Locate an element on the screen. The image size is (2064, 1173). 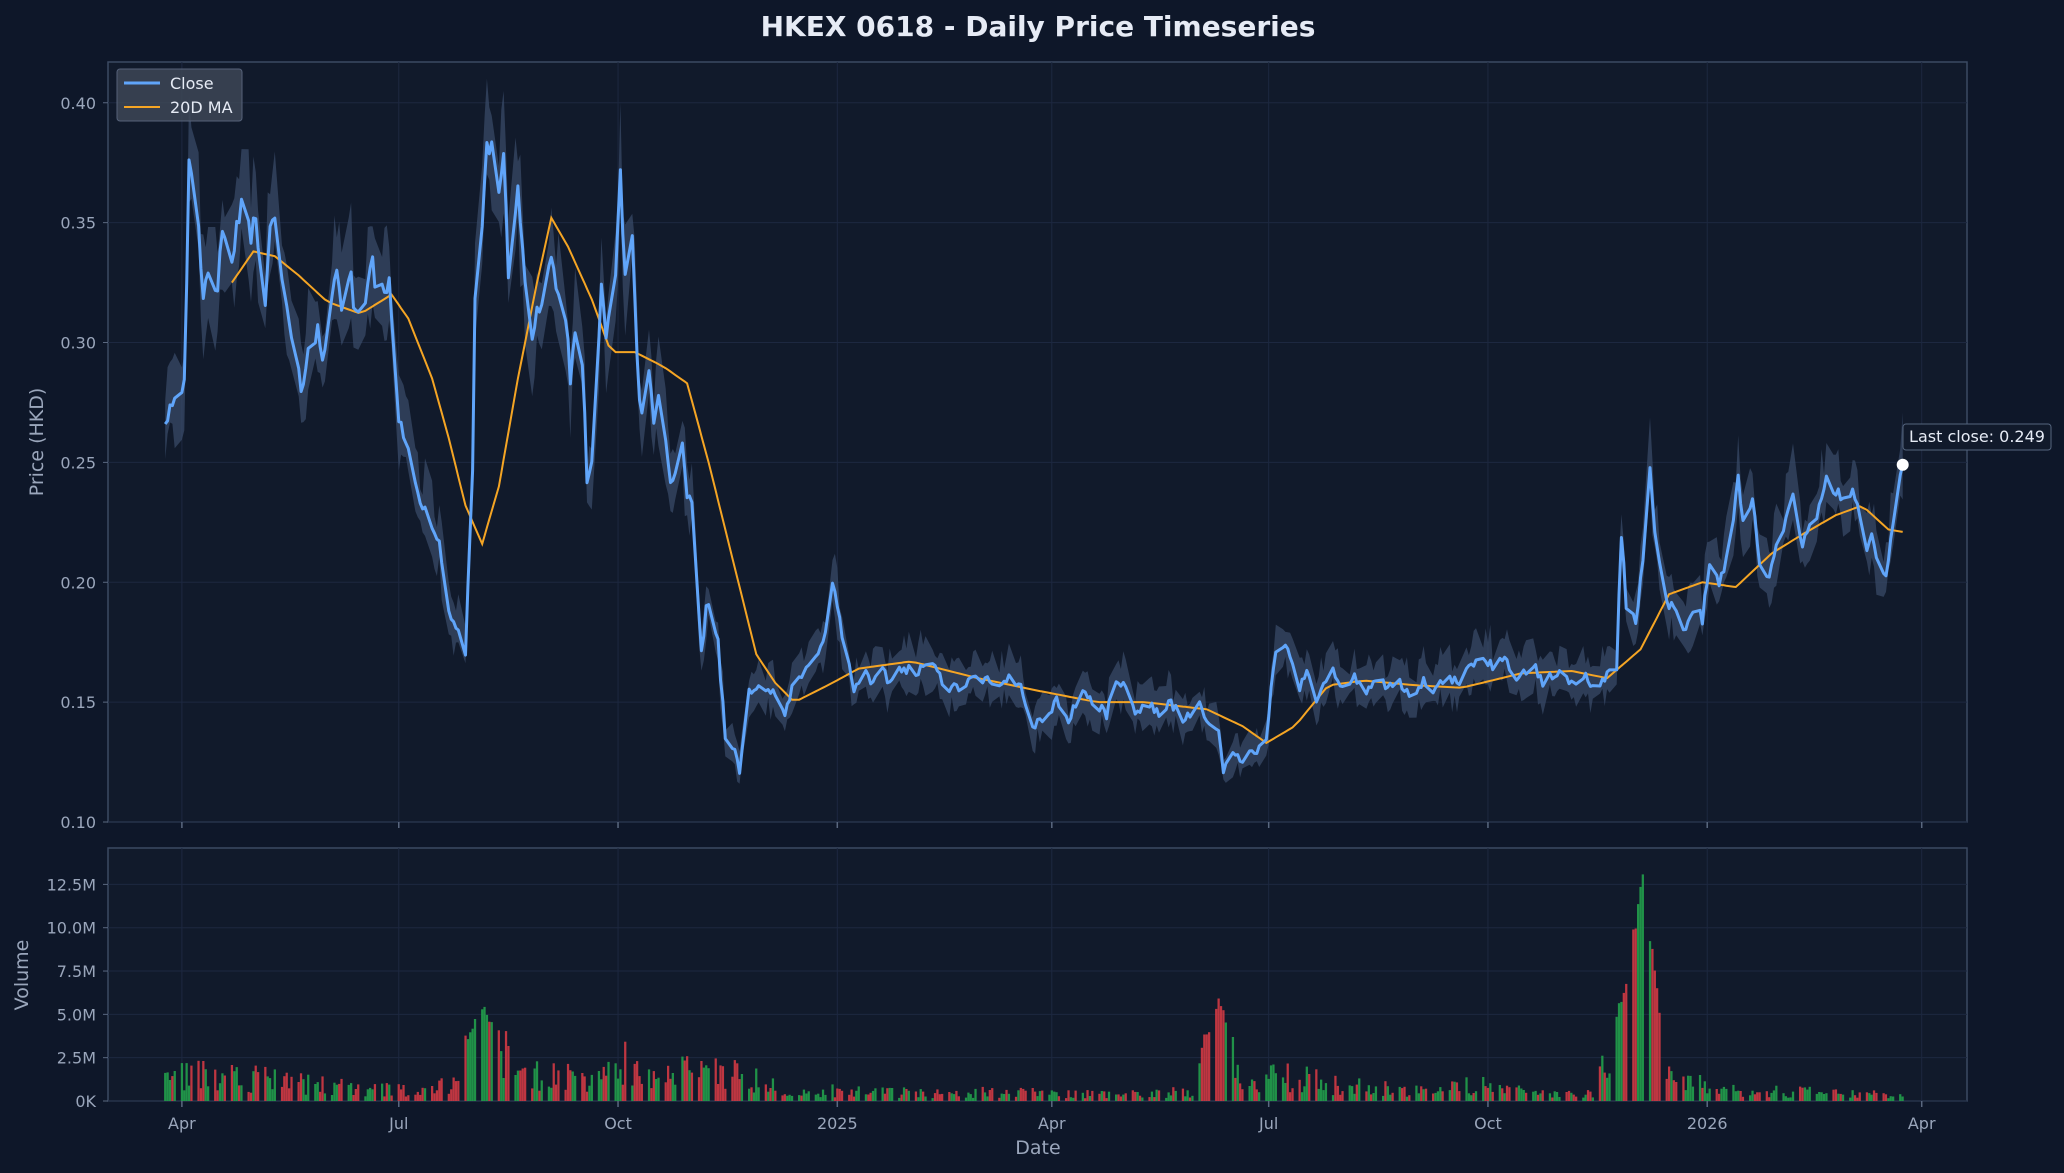
legend-close-label: Close is located at coordinates (192, 83).